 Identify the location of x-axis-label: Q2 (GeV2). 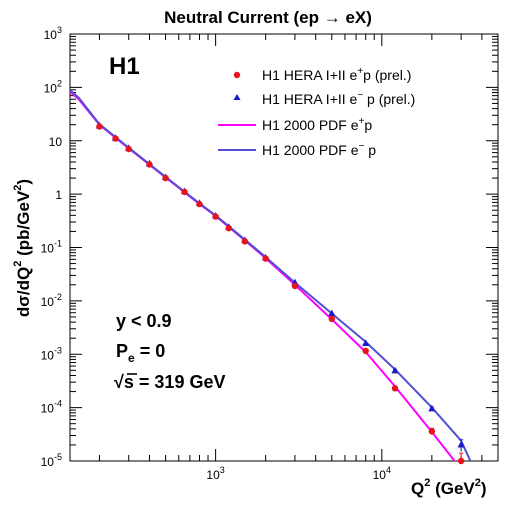
(449, 487).